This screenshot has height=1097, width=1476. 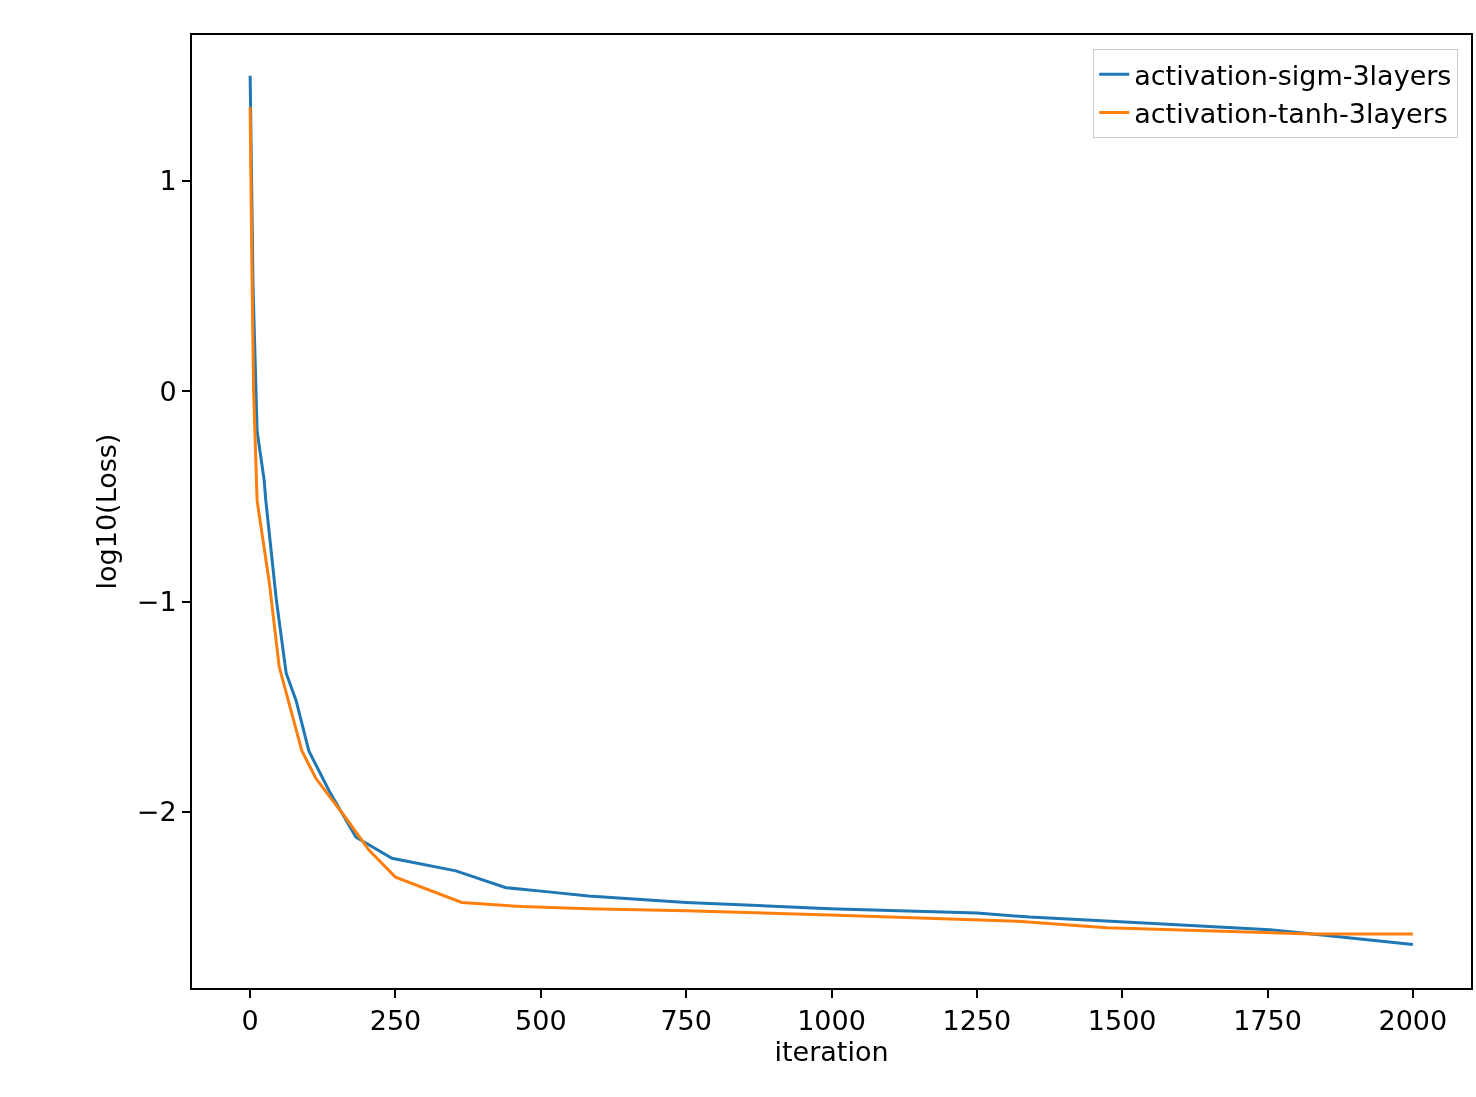 I want to click on legend-label: activation-sigm-3layers, so click(x=1293, y=75).